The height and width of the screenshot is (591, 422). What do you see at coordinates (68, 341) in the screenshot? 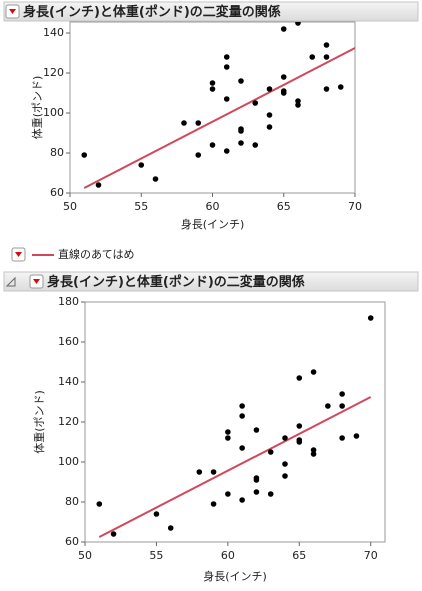
I see `y-tick-label: 160` at bounding box center [68, 341].